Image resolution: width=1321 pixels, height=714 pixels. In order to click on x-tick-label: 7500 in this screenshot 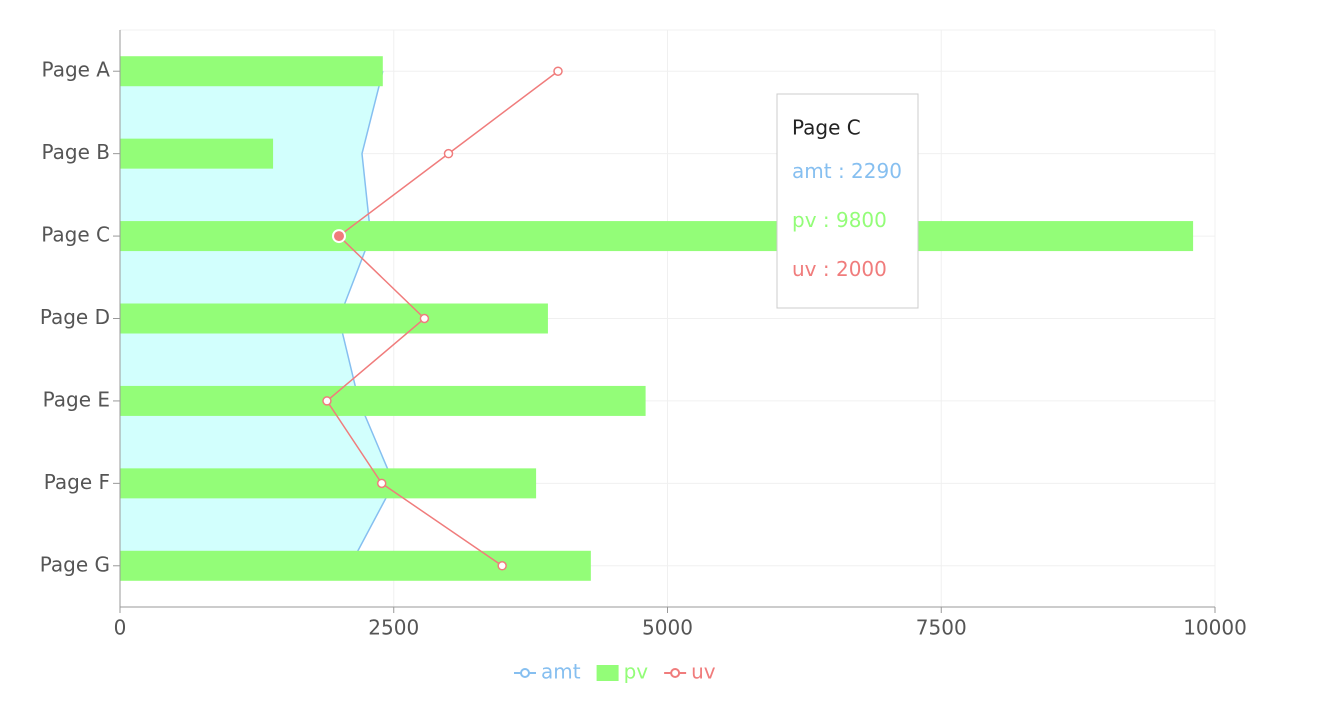, I will do `click(941, 628)`.